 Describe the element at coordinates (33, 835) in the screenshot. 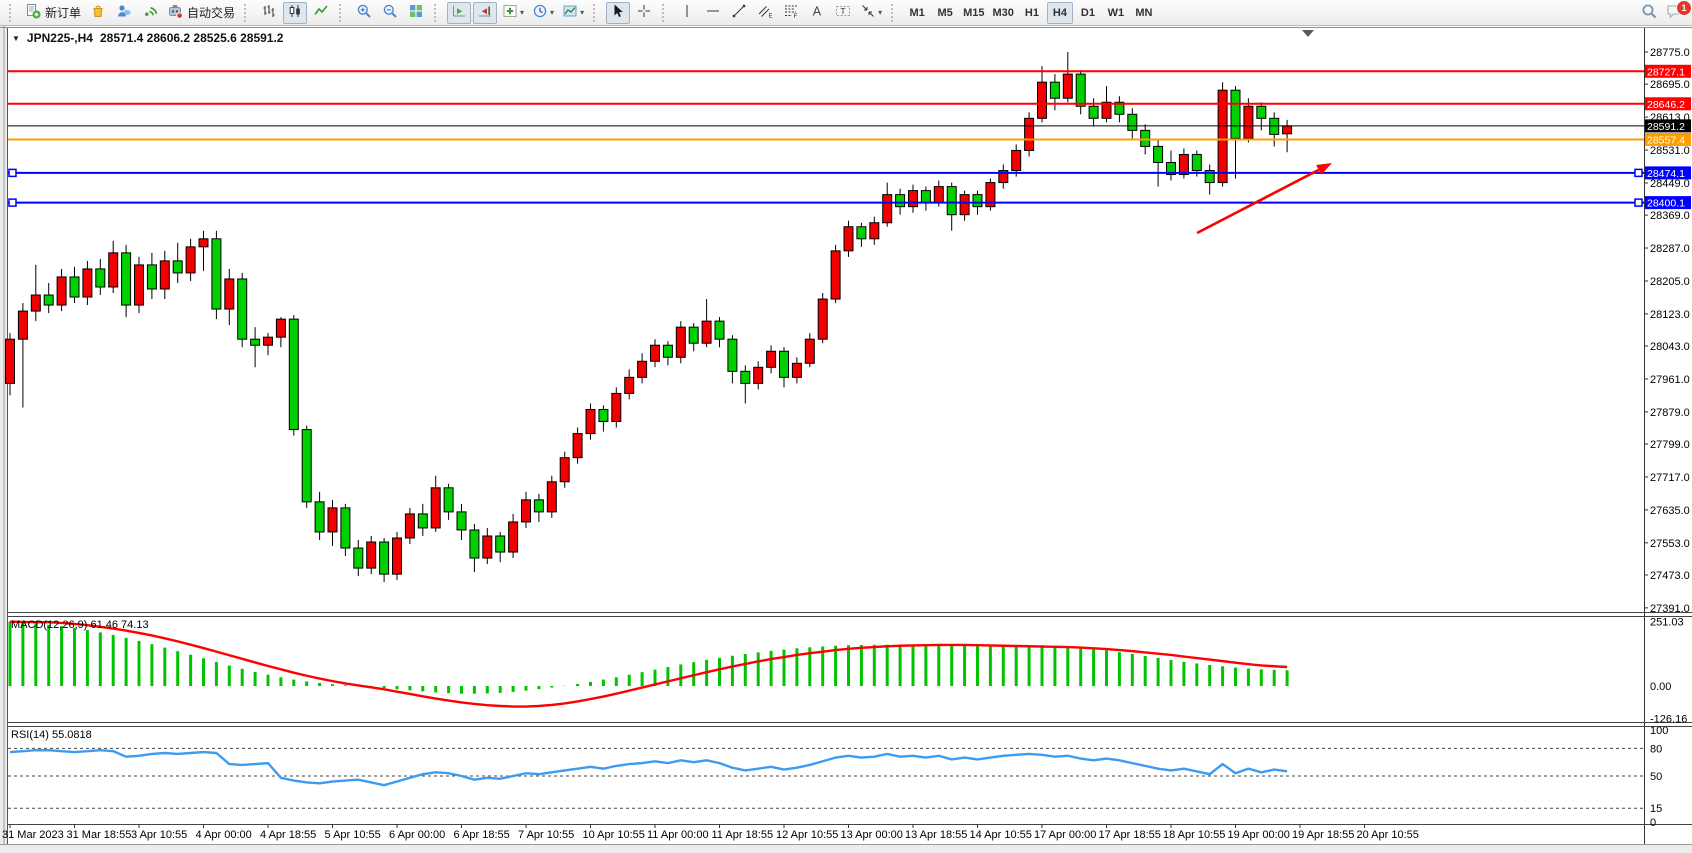

I see `time-tick-label: 31 Mar 2023` at that location.